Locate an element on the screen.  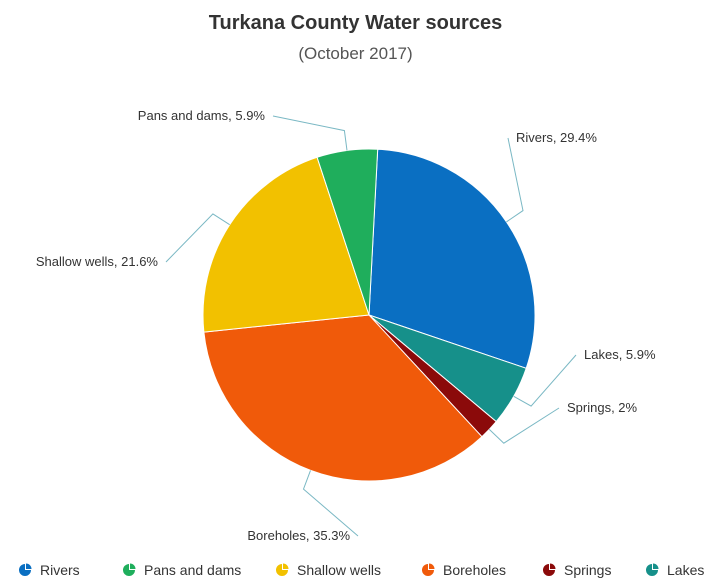
data-label-rivers: Rivers, 29.4% is located at coordinates (556, 137).